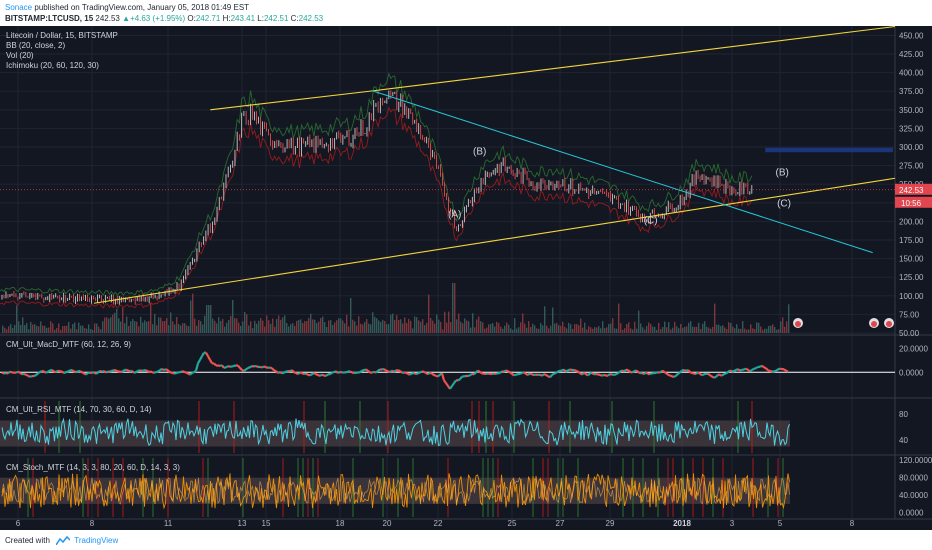  What do you see at coordinates (27, 540) in the screenshot?
I see `created-with-label: Created with` at bounding box center [27, 540].